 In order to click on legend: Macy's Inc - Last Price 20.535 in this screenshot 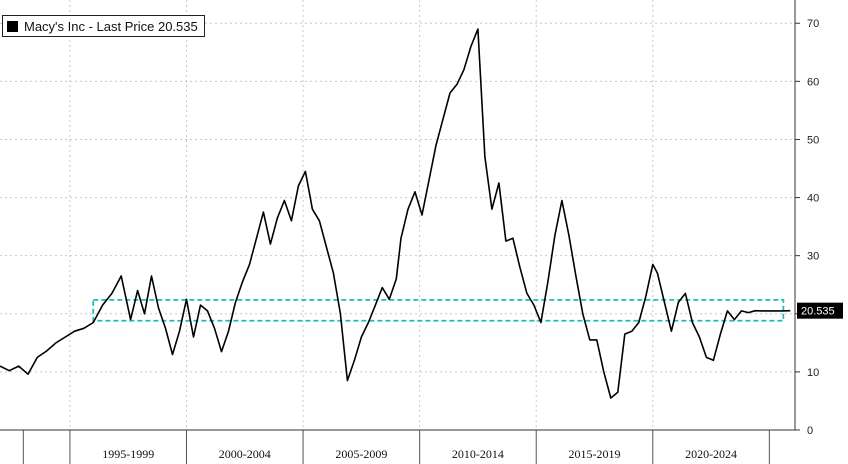, I will do `click(103, 26)`.